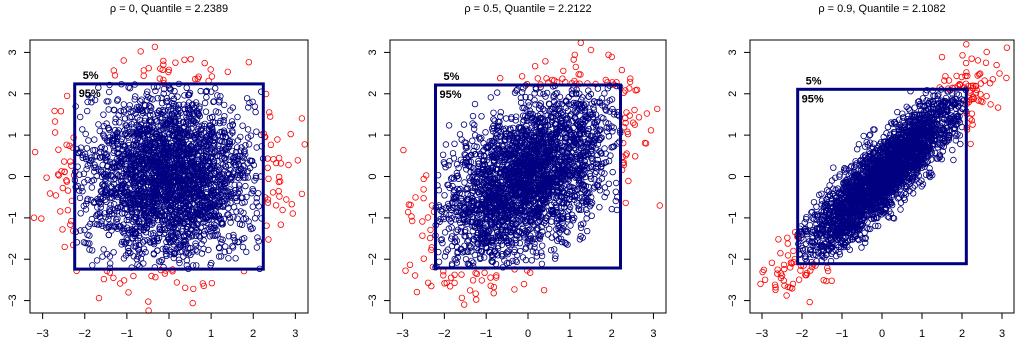 The height and width of the screenshot is (354, 1016). What do you see at coordinates (13, 259) in the screenshot?
I see `y-tick-label: −2` at bounding box center [13, 259].